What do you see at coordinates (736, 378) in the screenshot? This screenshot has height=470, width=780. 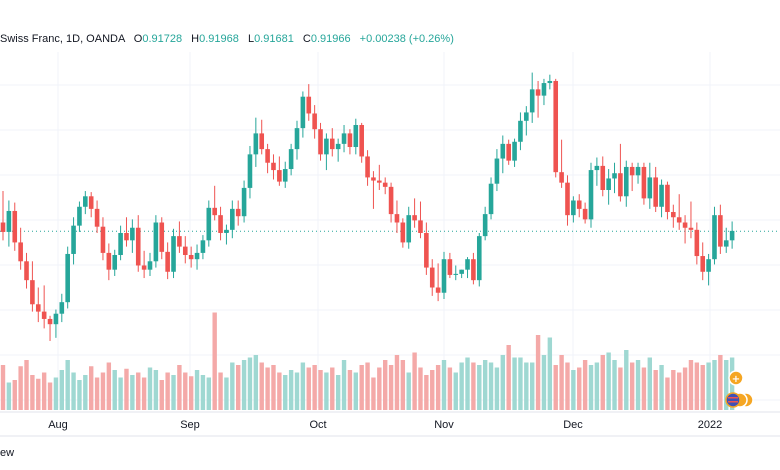 I see `event-marker-ch-icon` at bounding box center [736, 378].